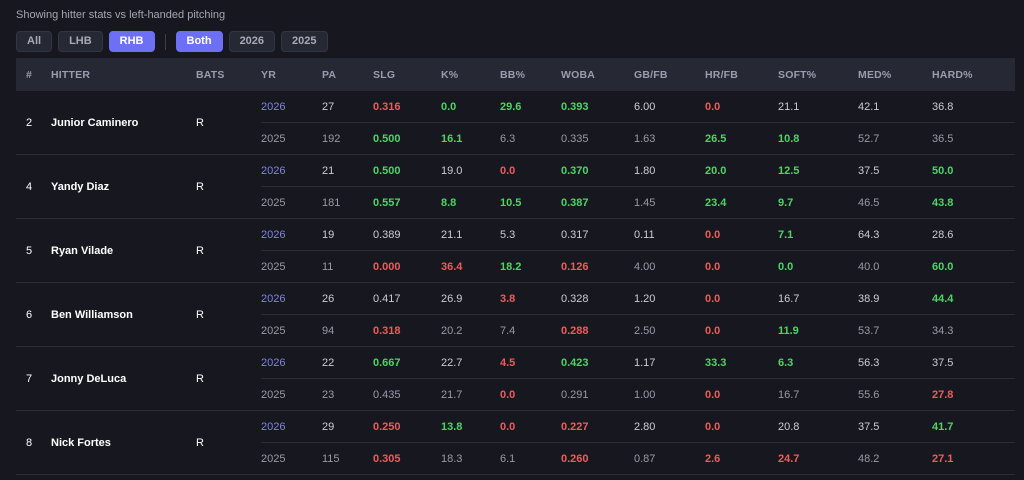  I want to click on stat-slg: 0.318, so click(407, 330).